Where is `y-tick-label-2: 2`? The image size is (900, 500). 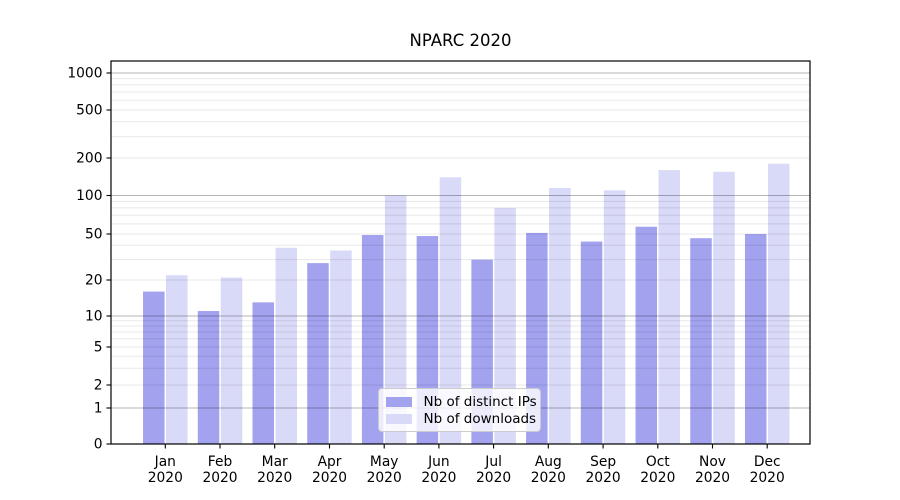 y-tick-label-2: 2 is located at coordinates (98, 386).